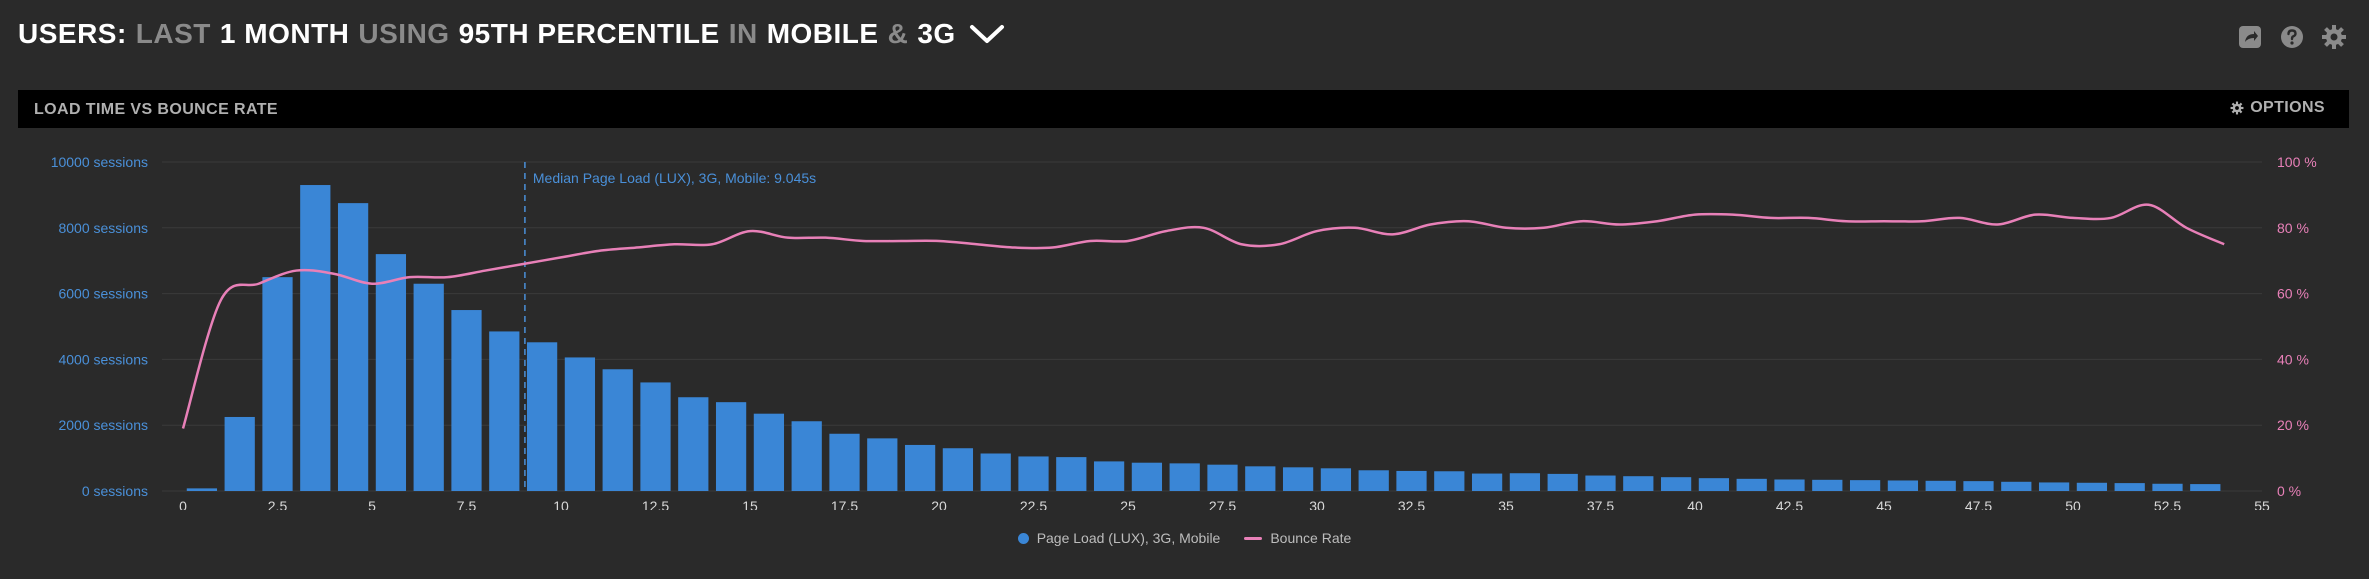  I want to click on panel-header: LOAD TIME VS BOUNCE RATE OPTIONS, so click(1183, 109).